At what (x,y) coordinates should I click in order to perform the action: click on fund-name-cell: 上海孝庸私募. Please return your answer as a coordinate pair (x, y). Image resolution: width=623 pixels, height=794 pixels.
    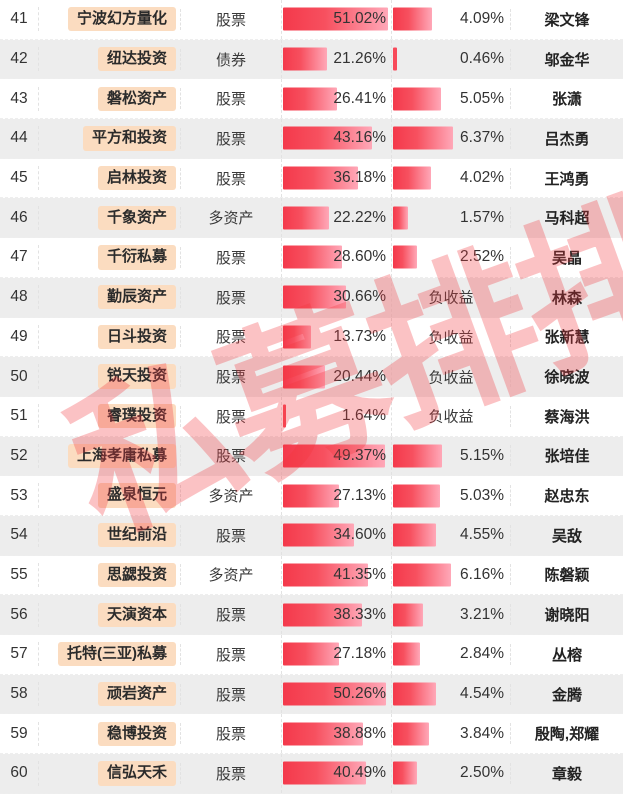
    Looking at the image, I should click on (109, 456).